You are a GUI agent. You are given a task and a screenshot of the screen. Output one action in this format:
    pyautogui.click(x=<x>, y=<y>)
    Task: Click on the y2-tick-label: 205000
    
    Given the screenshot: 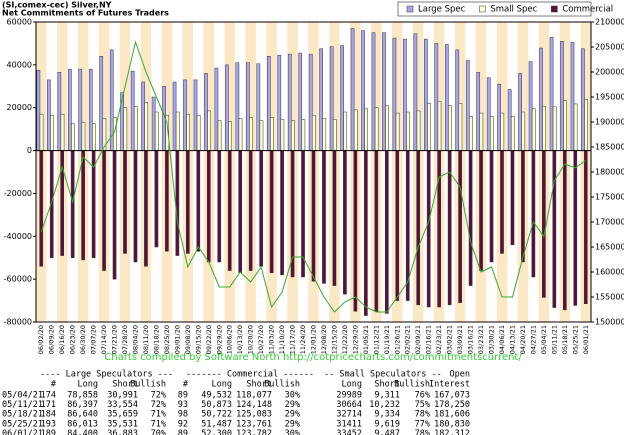 What is the action you would take?
    pyautogui.click(x=609, y=47)
    